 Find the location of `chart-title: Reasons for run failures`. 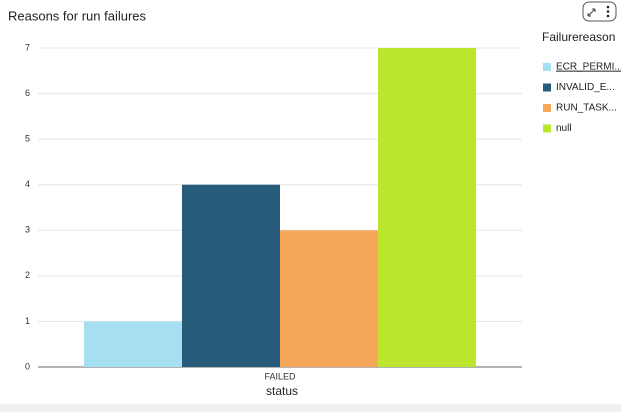

chart-title: Reasons for run failures is located at coordinates (77, 15).